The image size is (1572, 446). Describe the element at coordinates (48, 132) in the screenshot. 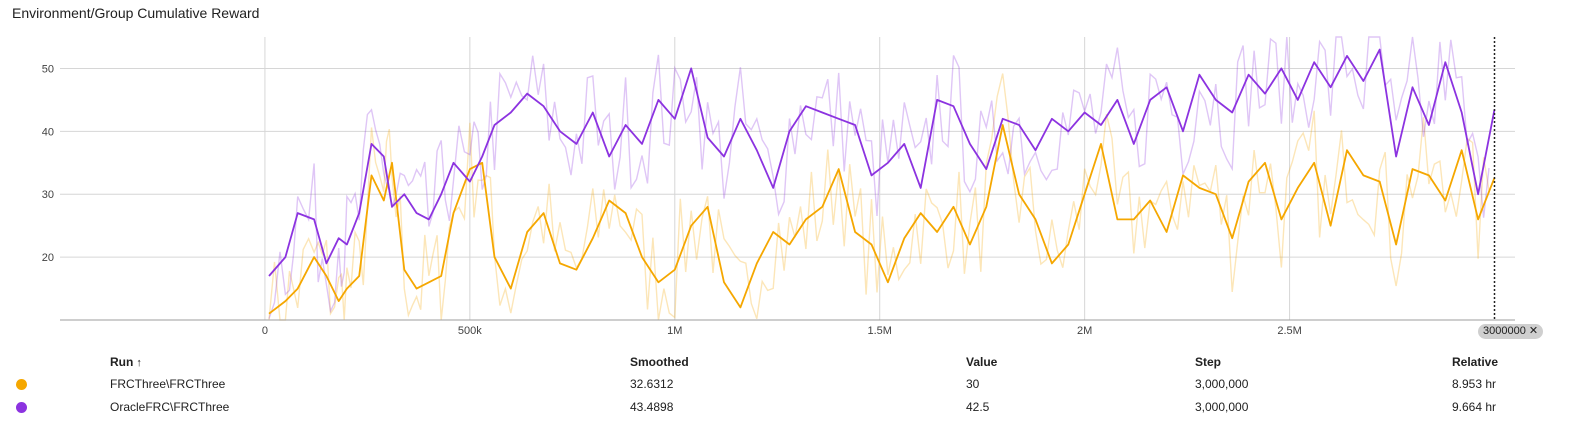

I see `y-tick-label: 40` at that location.